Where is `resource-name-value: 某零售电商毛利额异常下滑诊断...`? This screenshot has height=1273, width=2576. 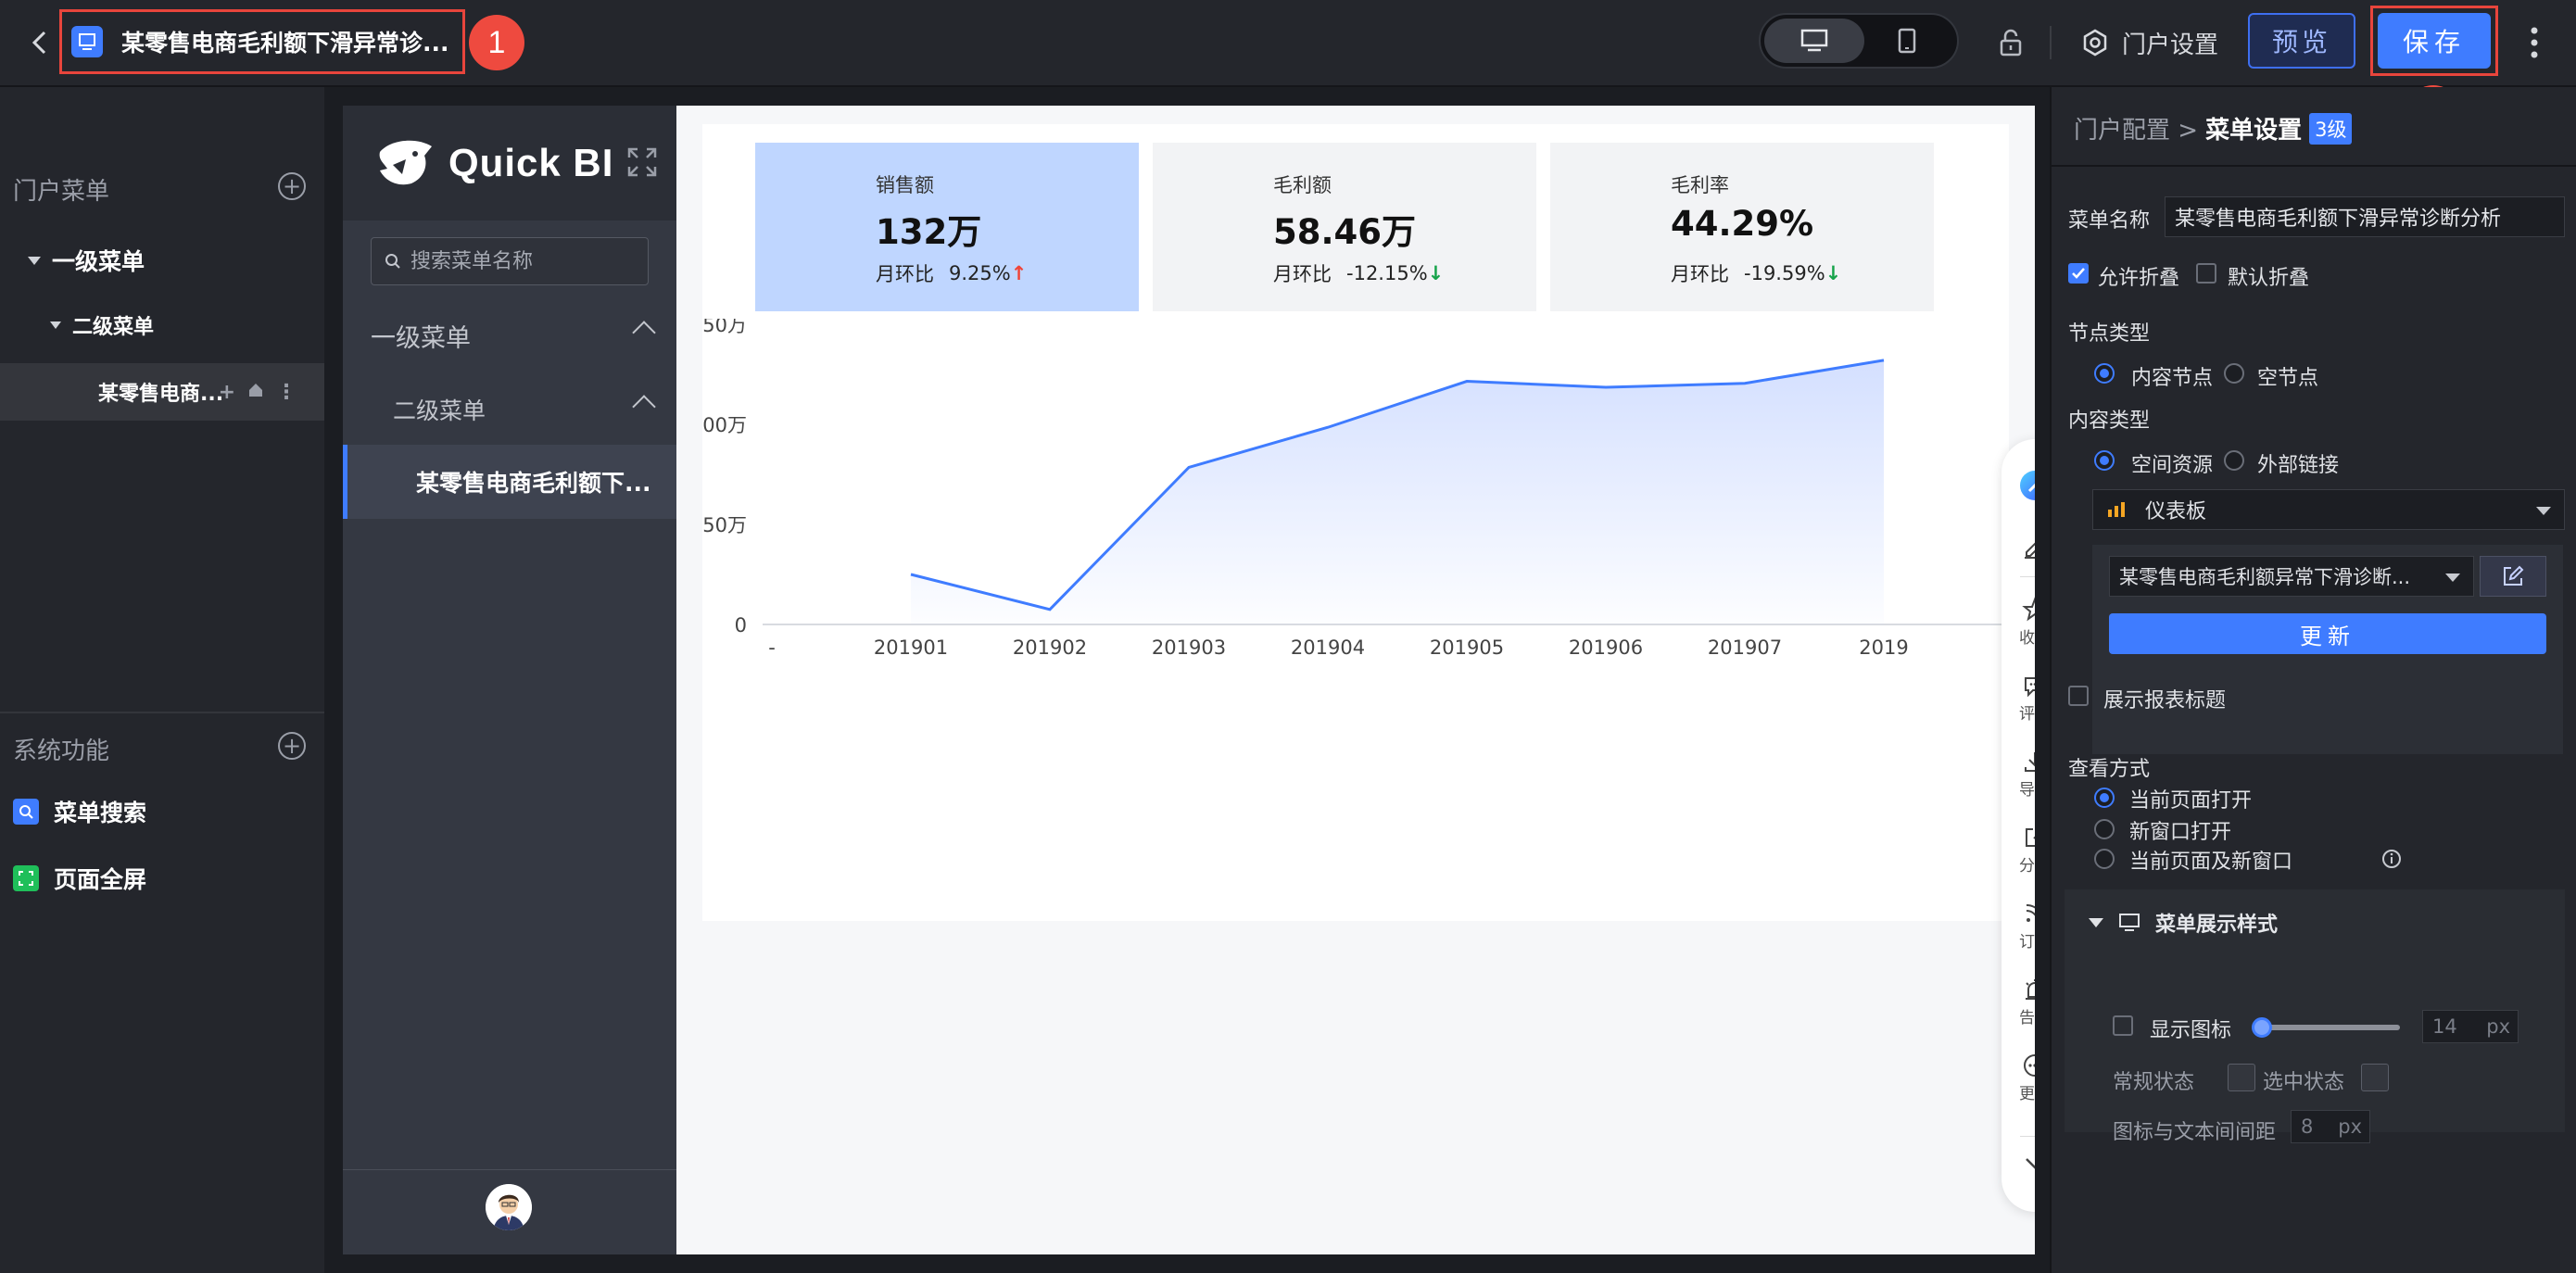
resource-name-value: 某零售电商毛利额异常下滑诊断... is located at coordinates (2265, 577).